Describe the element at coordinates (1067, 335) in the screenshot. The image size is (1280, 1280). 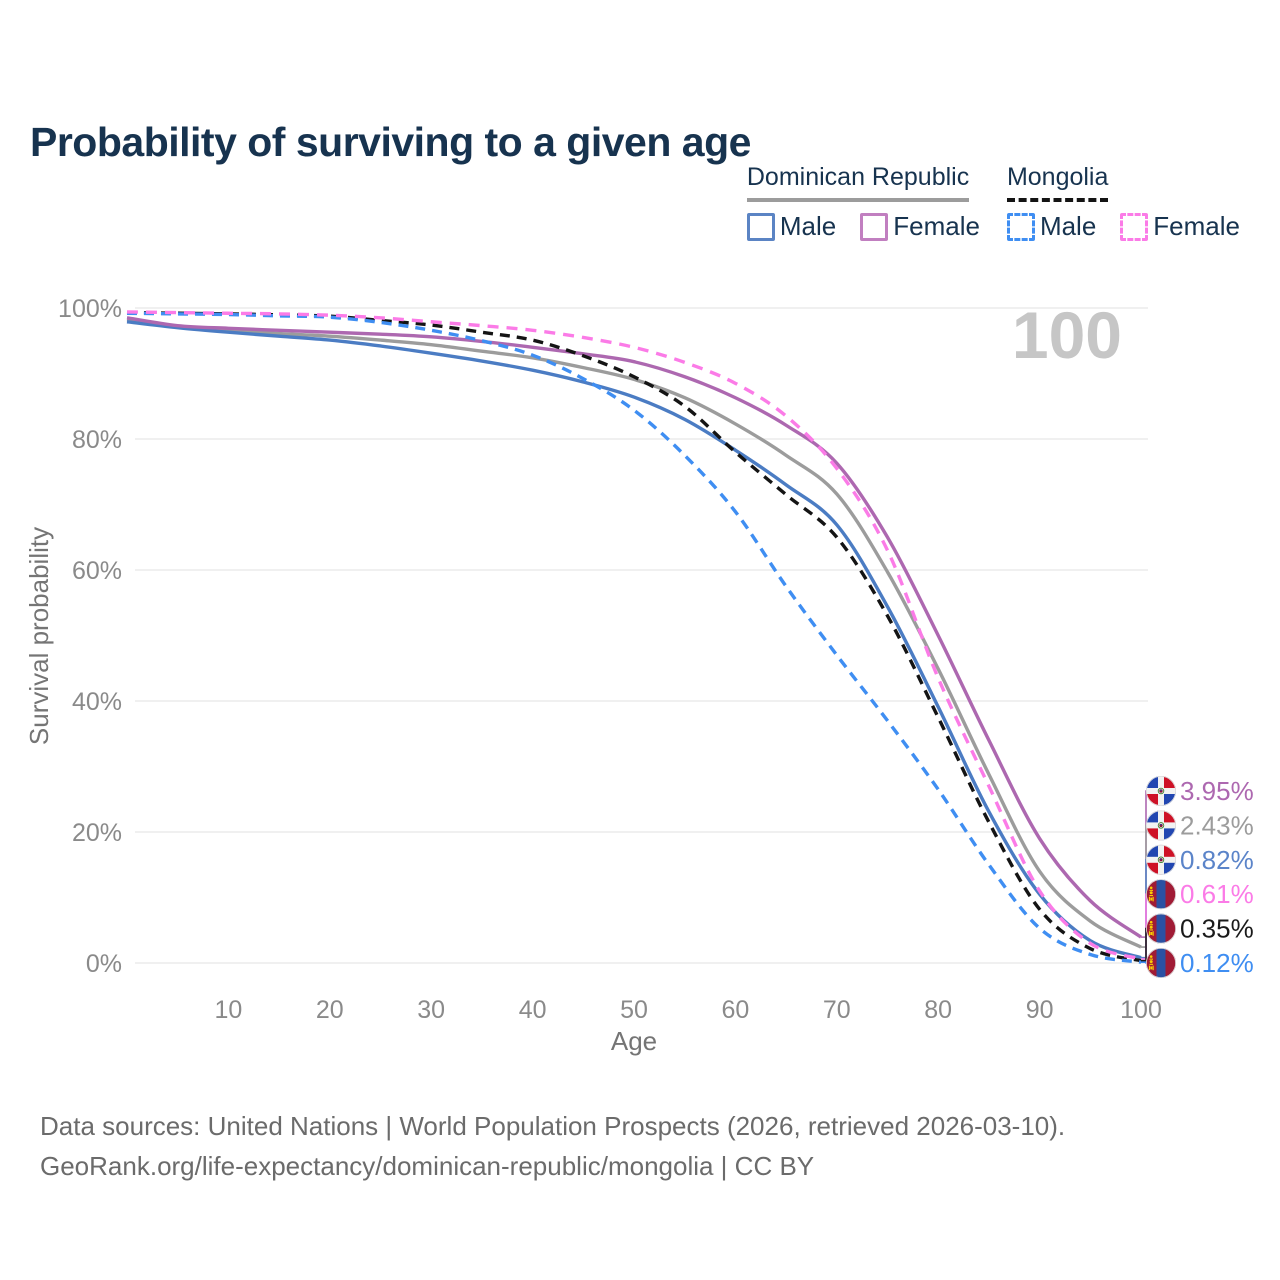
I see `watermark-age-100: 100` at that location.